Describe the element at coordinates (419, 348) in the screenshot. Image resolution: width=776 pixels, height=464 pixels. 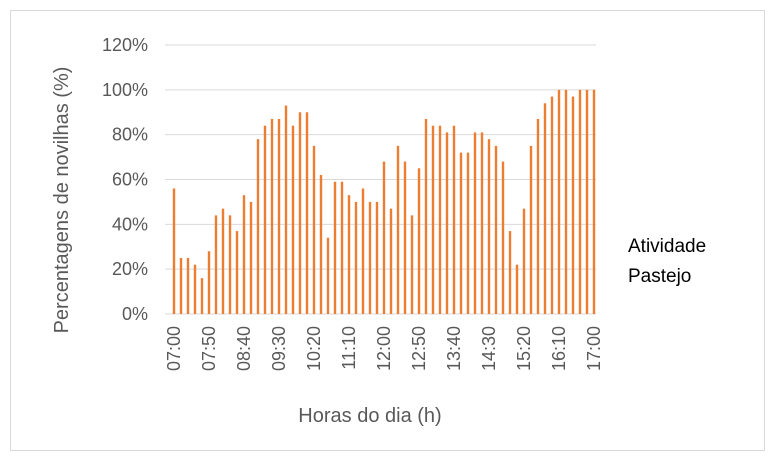
I see `x-tick-label: 12:50` at that location.